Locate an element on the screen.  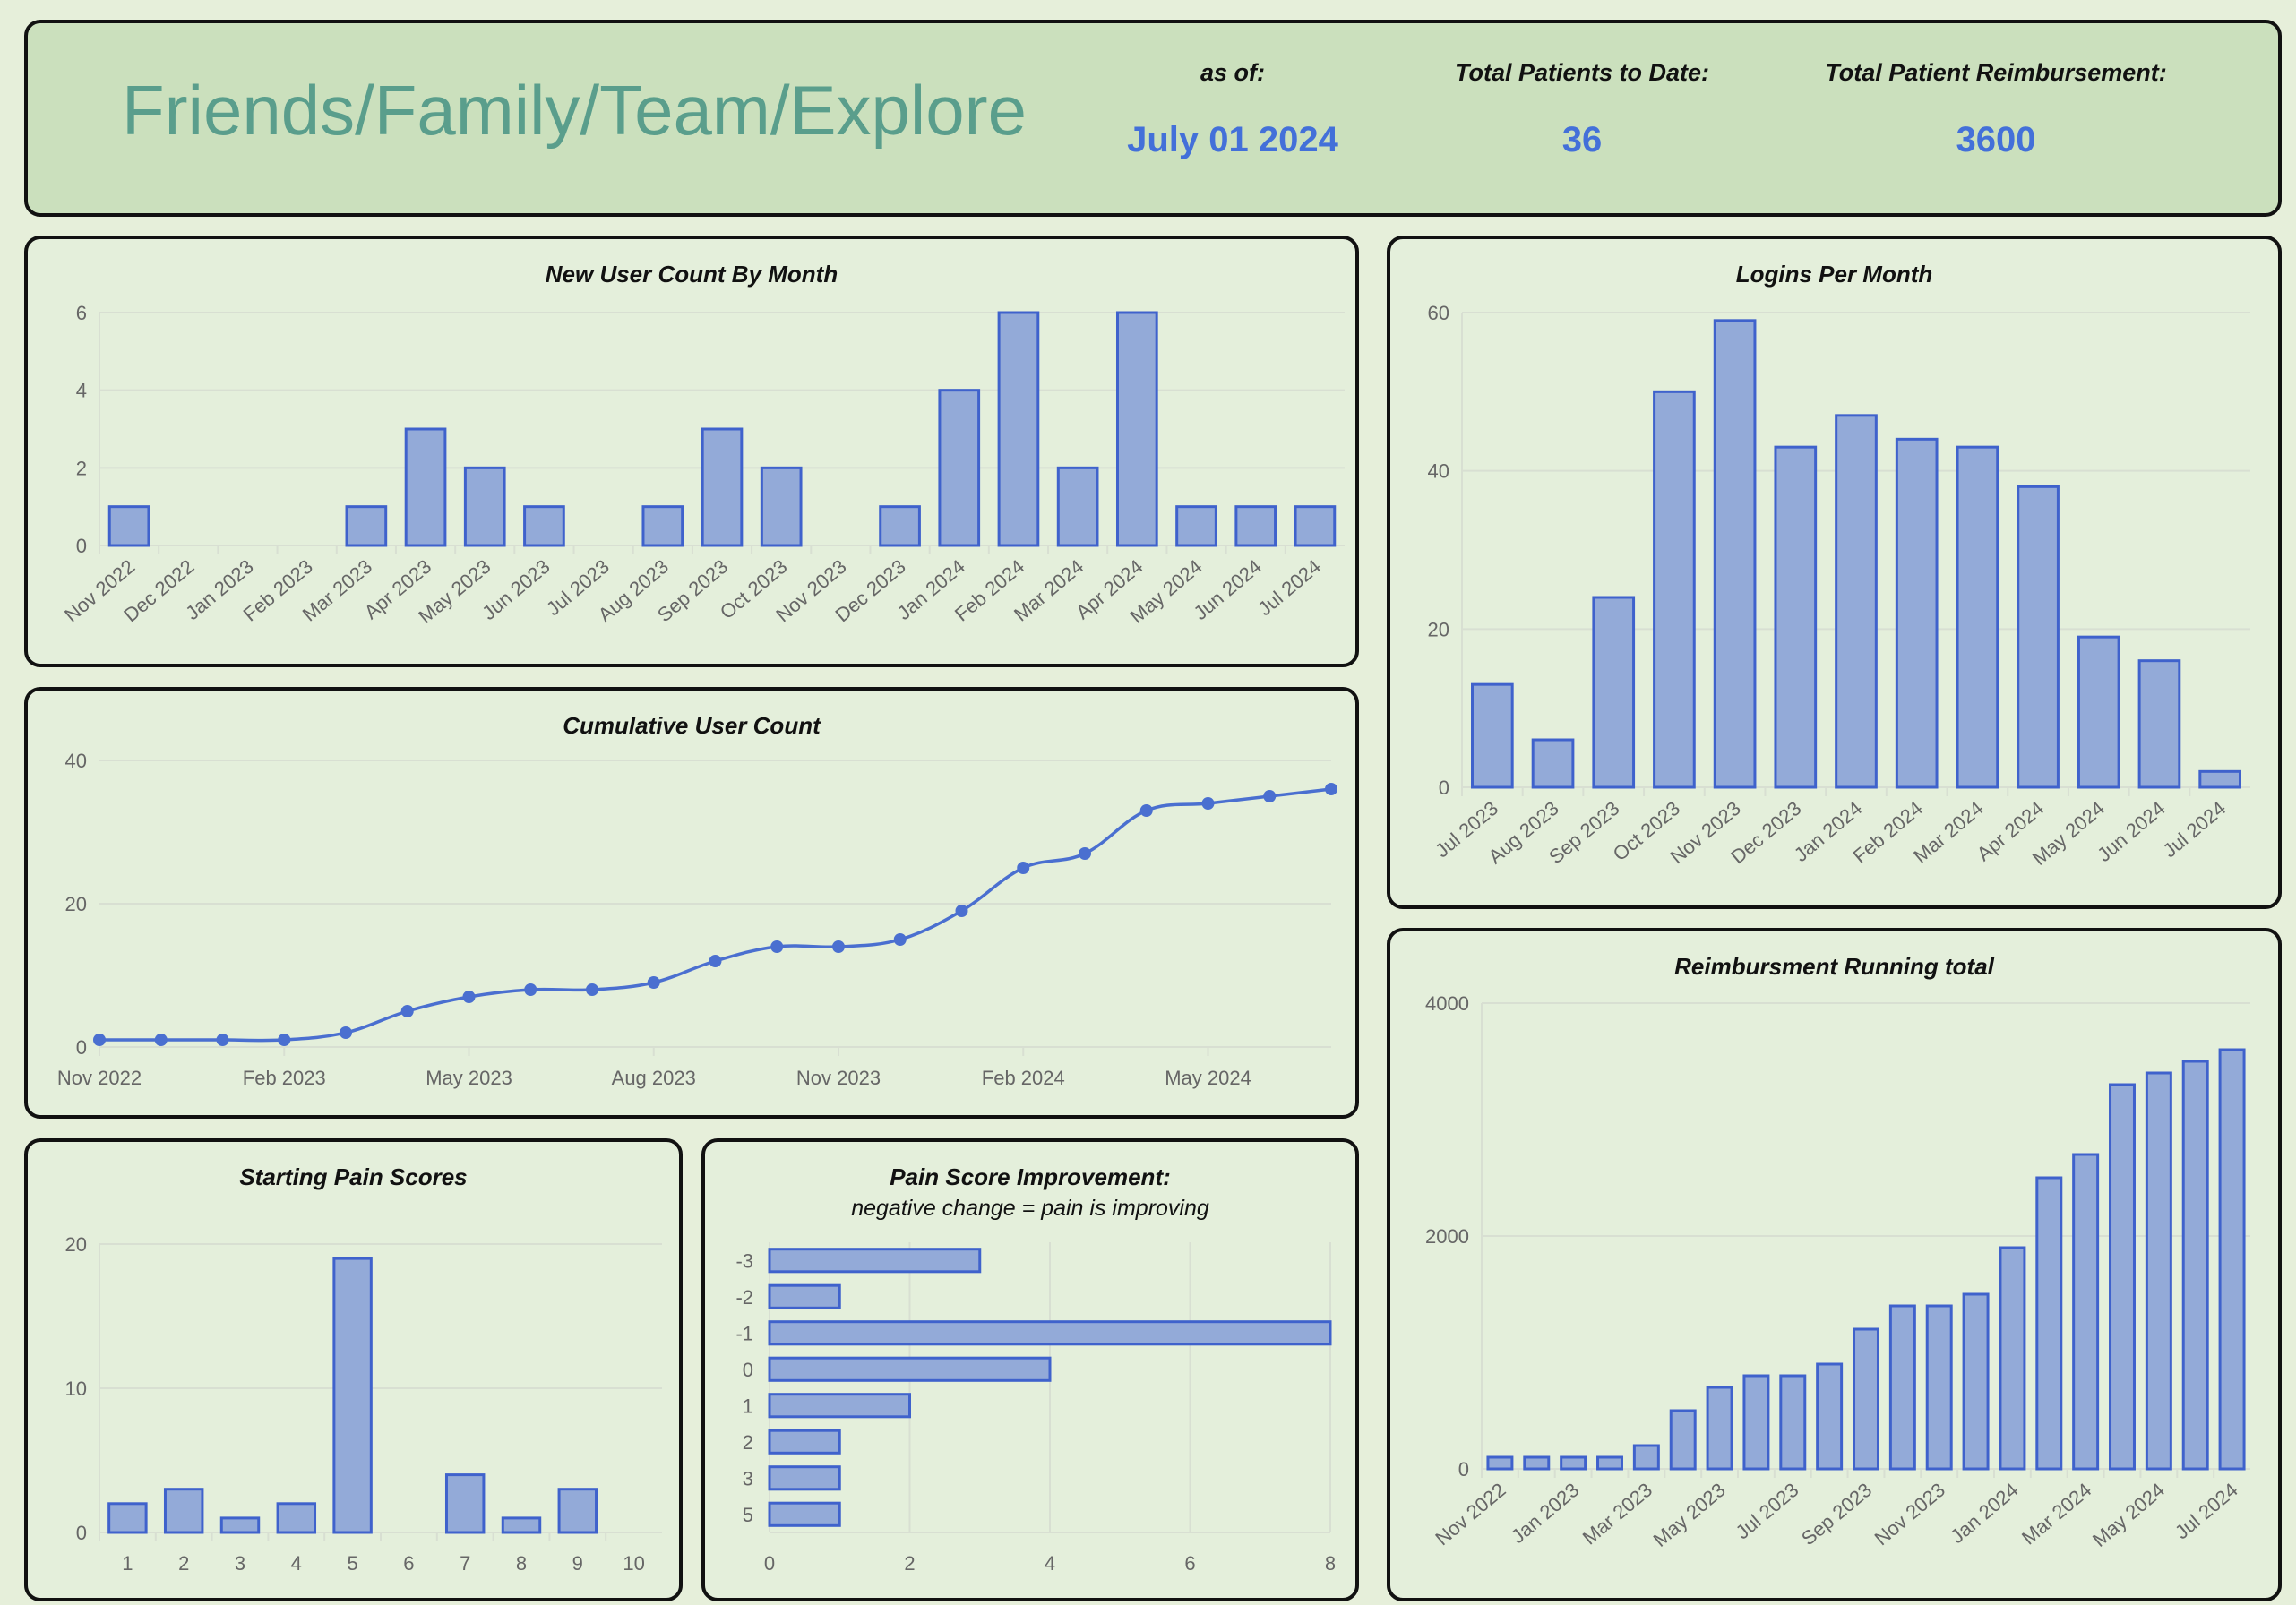
x-tick-label: 1 is located at coordinates (127, 1563).